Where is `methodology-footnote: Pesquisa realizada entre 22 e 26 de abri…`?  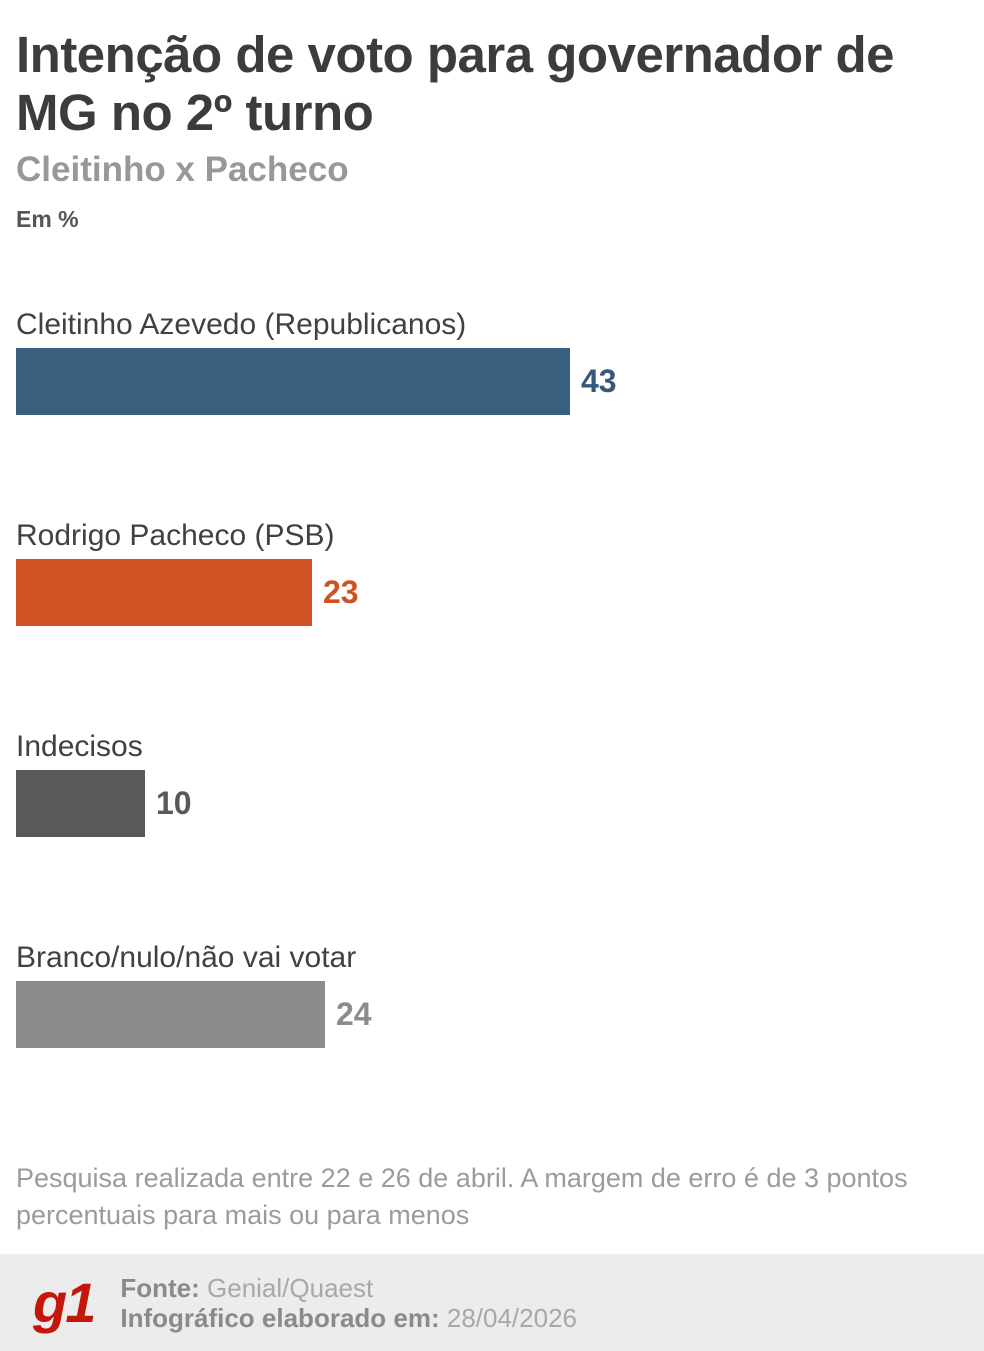
methodology-footnote: Pesquisa realizada entre 22 e 26 de abri… is located at coordinates (462, 1197).